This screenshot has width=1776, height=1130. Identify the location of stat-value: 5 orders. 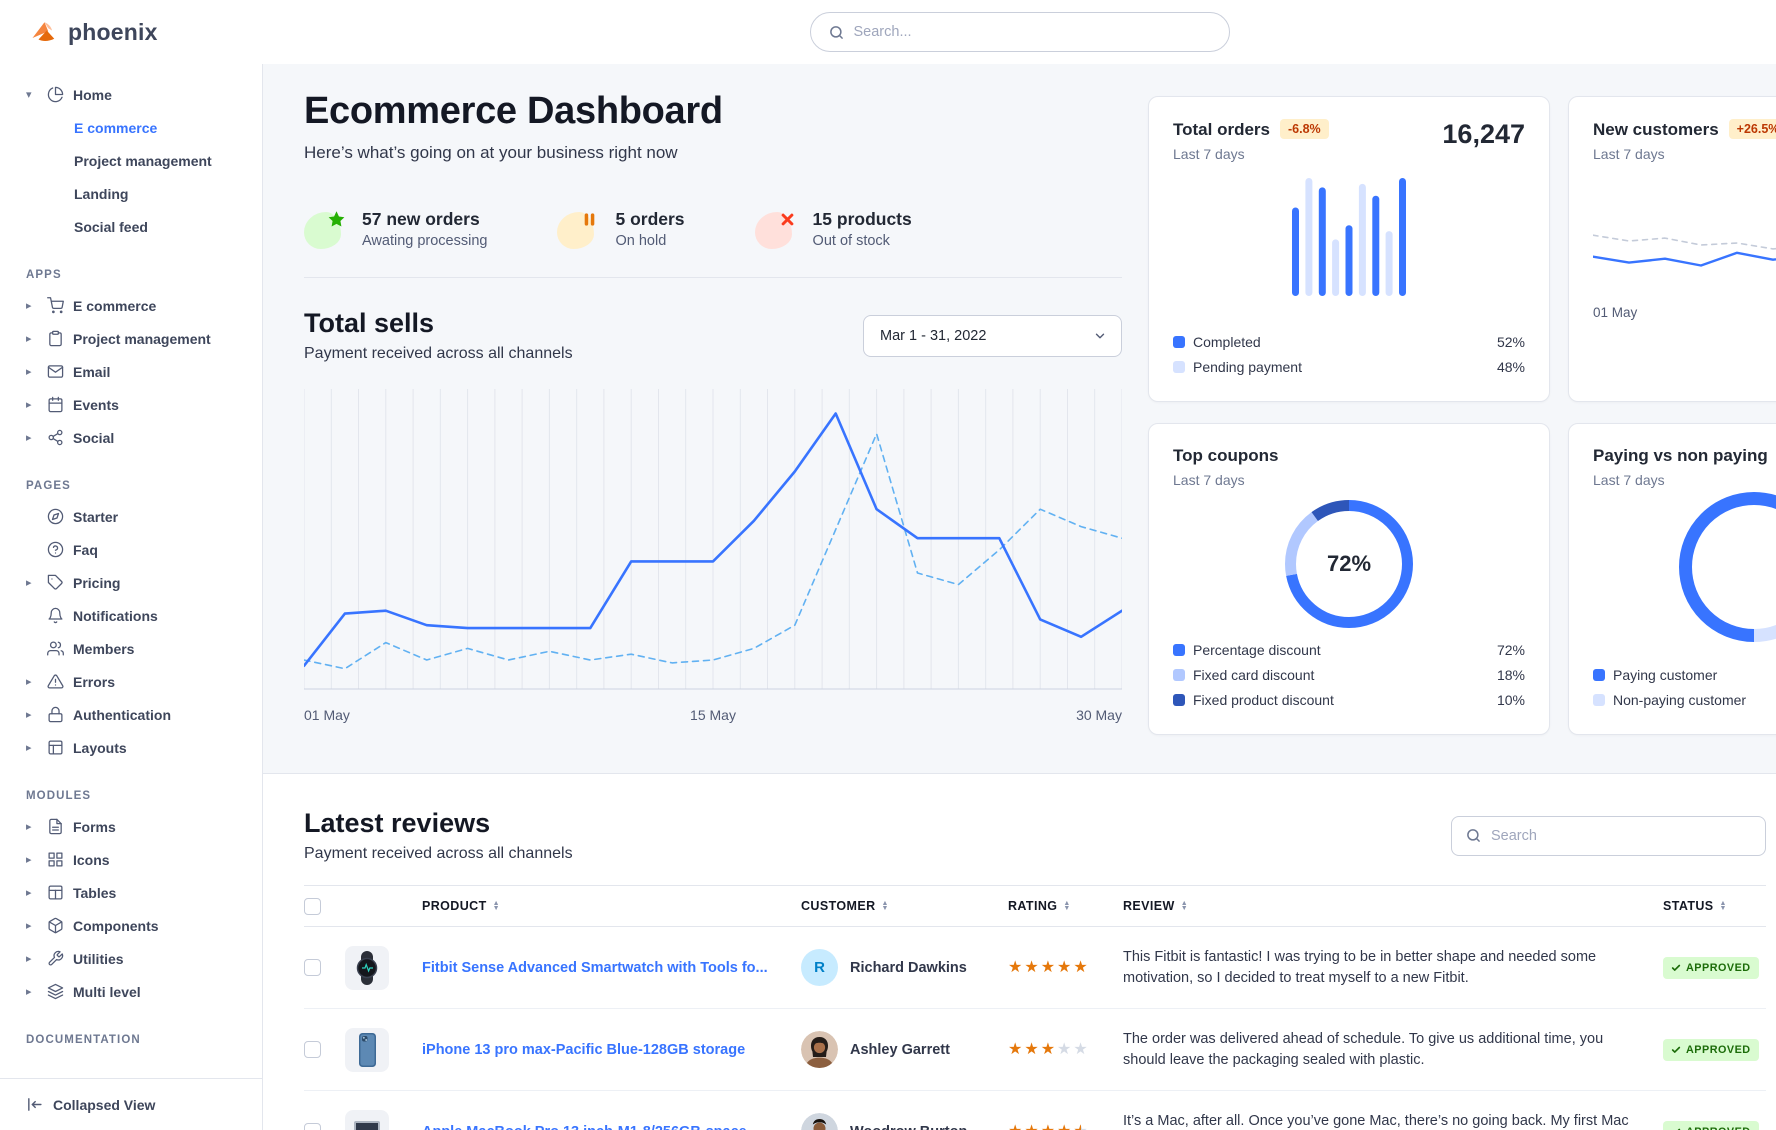
(650, 219).